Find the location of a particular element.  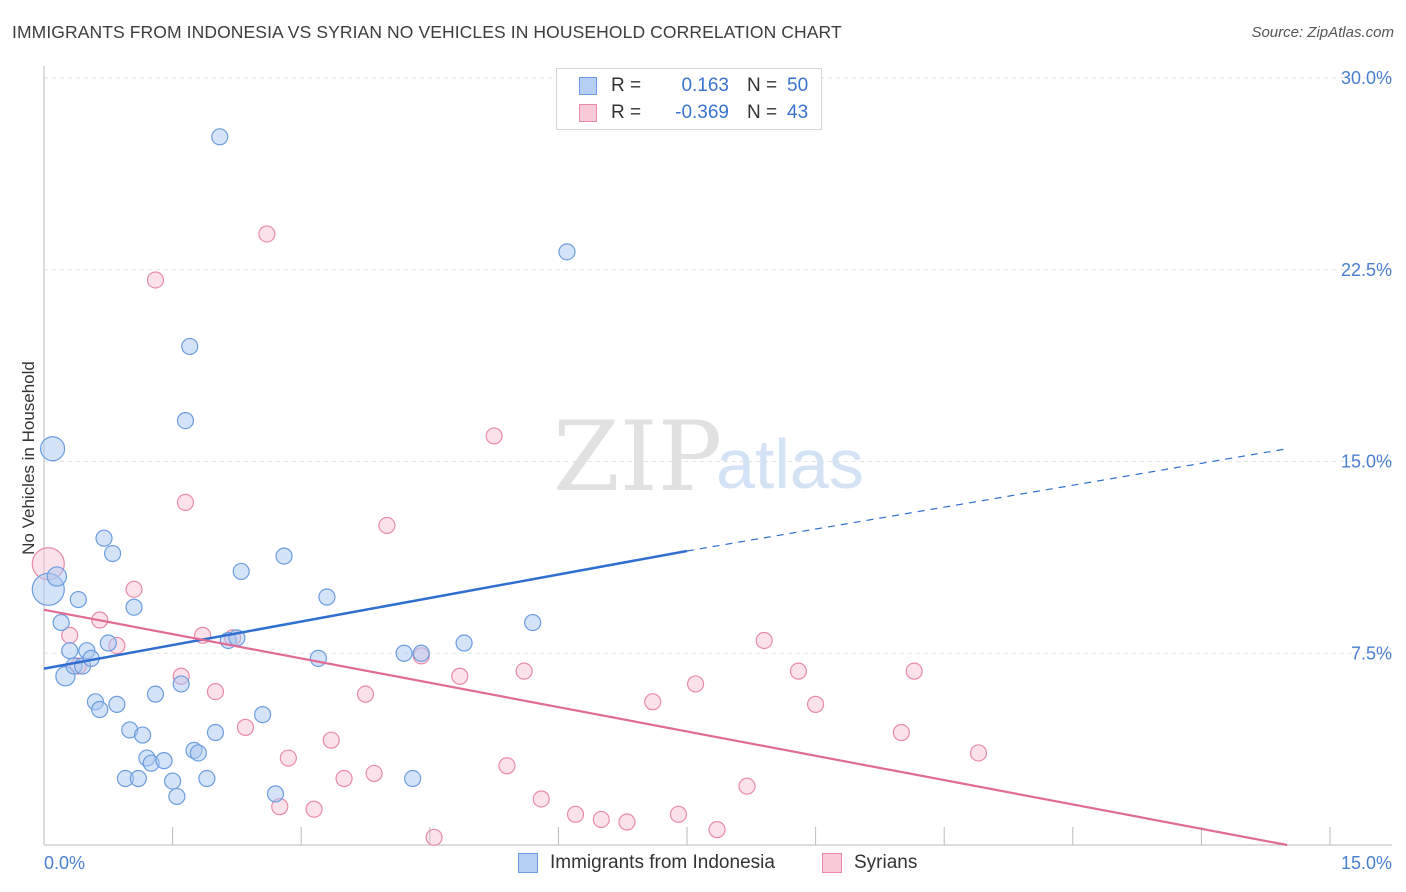

y-tick-label: 7.5% is located at coordinates (1371, 653).